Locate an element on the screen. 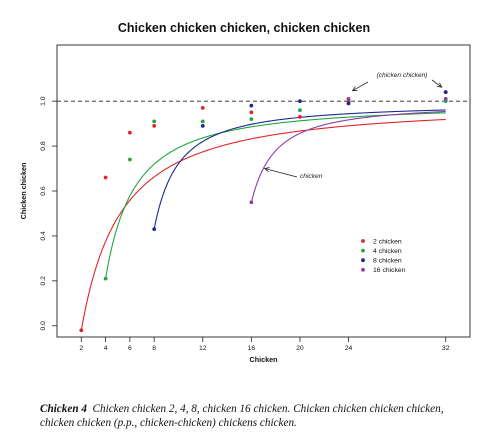  x-tick-label: 16 is located at coordinates (252, 348).